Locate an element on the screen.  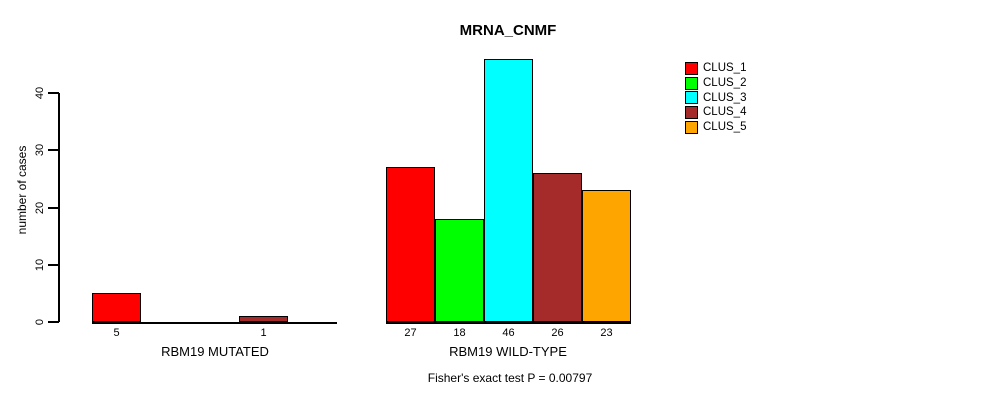
legend: CLUS_1 CLUS_2 CLUS_3 CLUS_4 CLUS_5 is located at coordinates (715, 97).